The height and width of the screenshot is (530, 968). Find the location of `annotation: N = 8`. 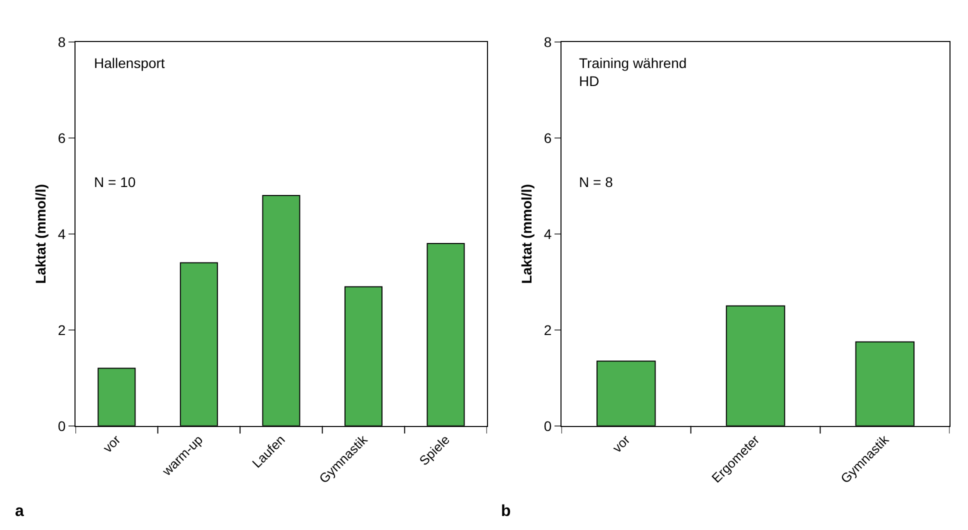

annotation: N = 8 is located at coordinates (596, 182).